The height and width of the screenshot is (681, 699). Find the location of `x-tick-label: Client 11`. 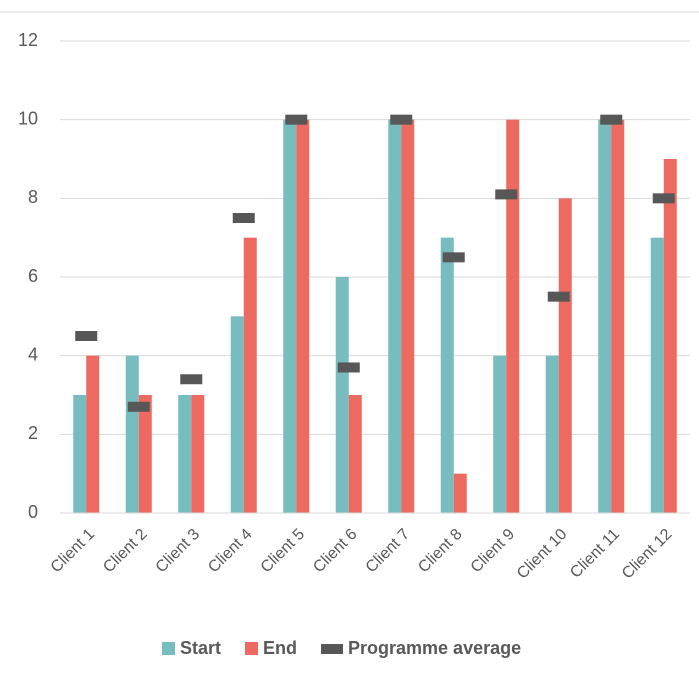

x-tick-label: Client 11 is located at coordinates (595, 554).